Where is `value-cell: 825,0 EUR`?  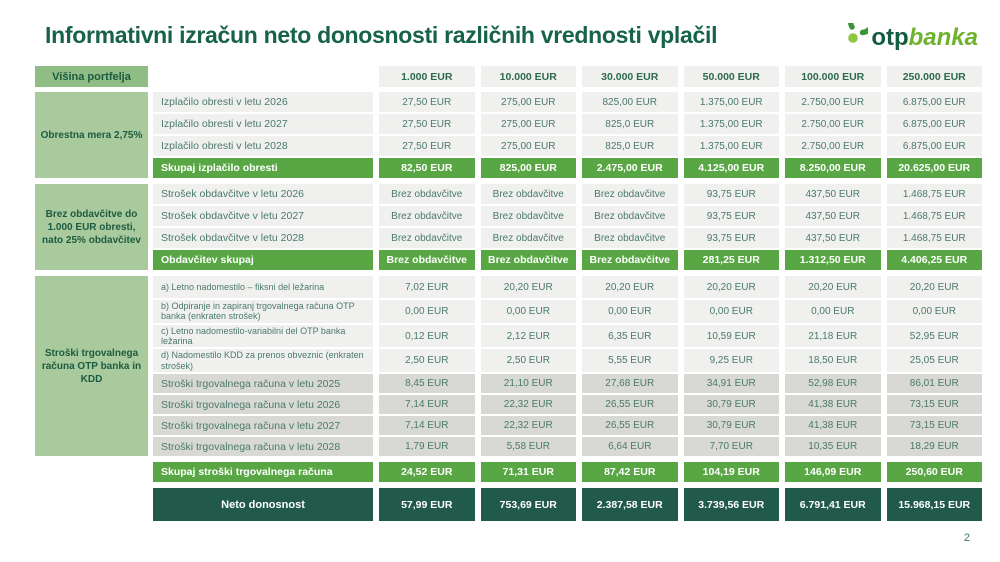 value-cell: 825,0 EUR is located at coordinates (630, 146).